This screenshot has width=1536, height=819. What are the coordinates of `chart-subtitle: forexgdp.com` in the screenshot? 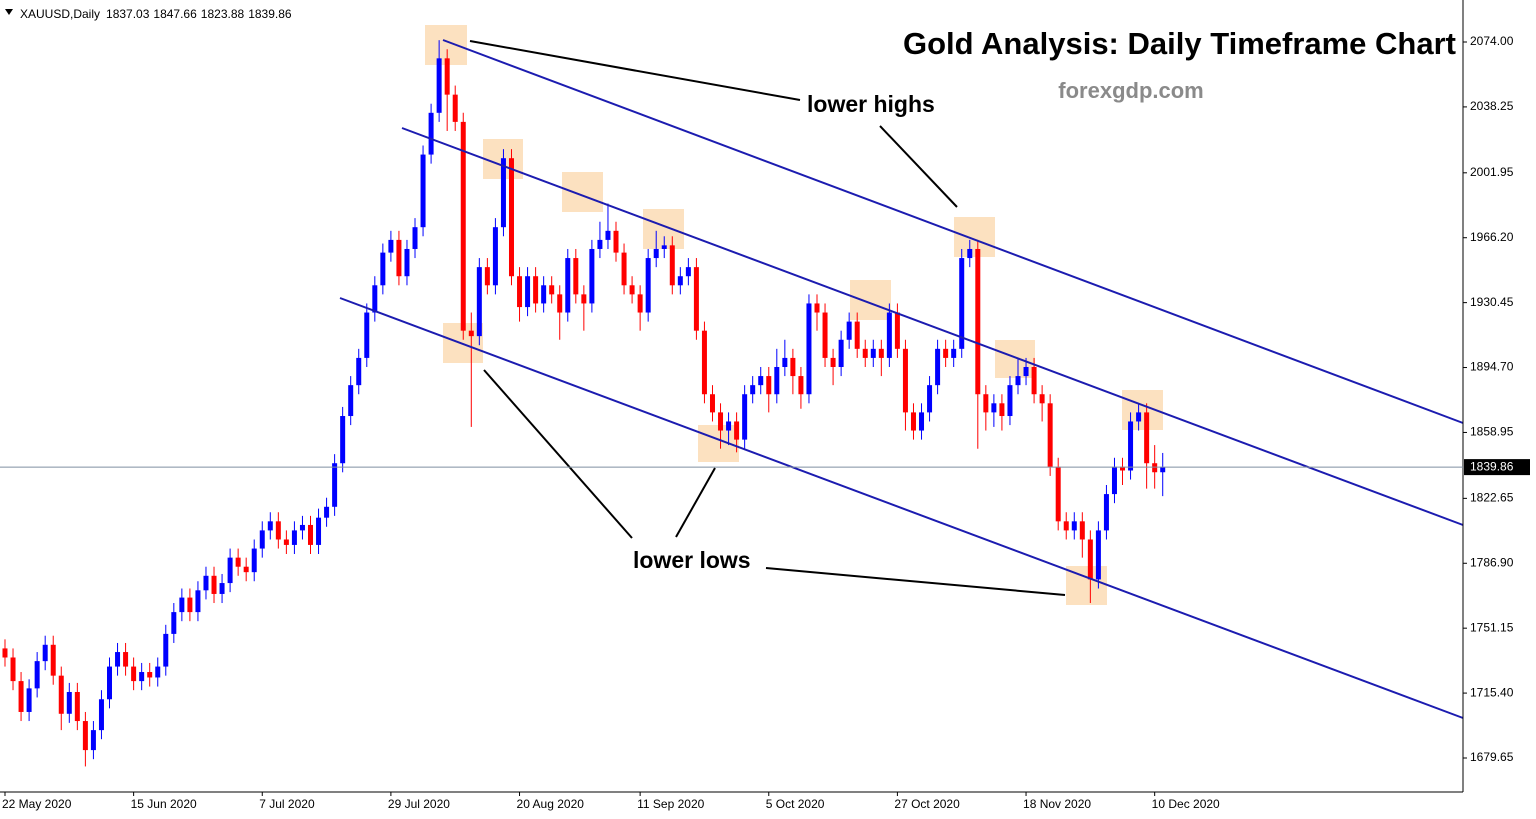 It's located at (1130, 90).